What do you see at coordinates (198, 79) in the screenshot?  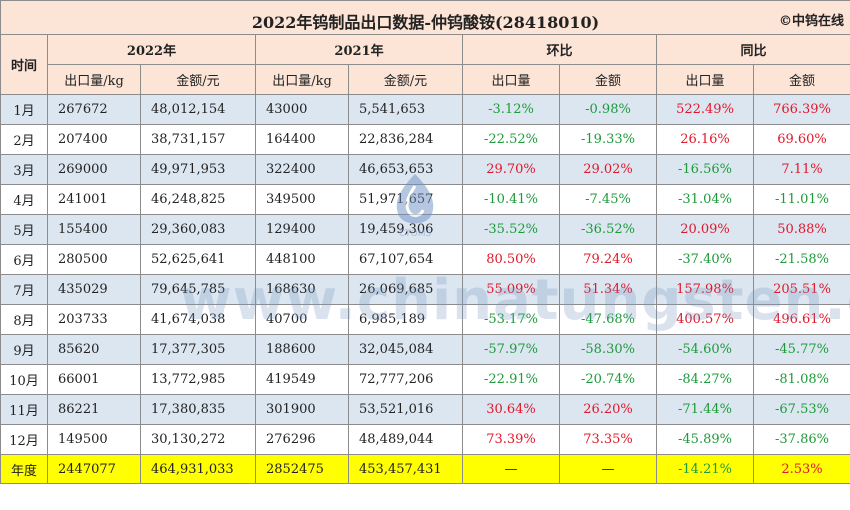 I see `amt-2022-header: 金额/元` at bounding box center [198, 79].